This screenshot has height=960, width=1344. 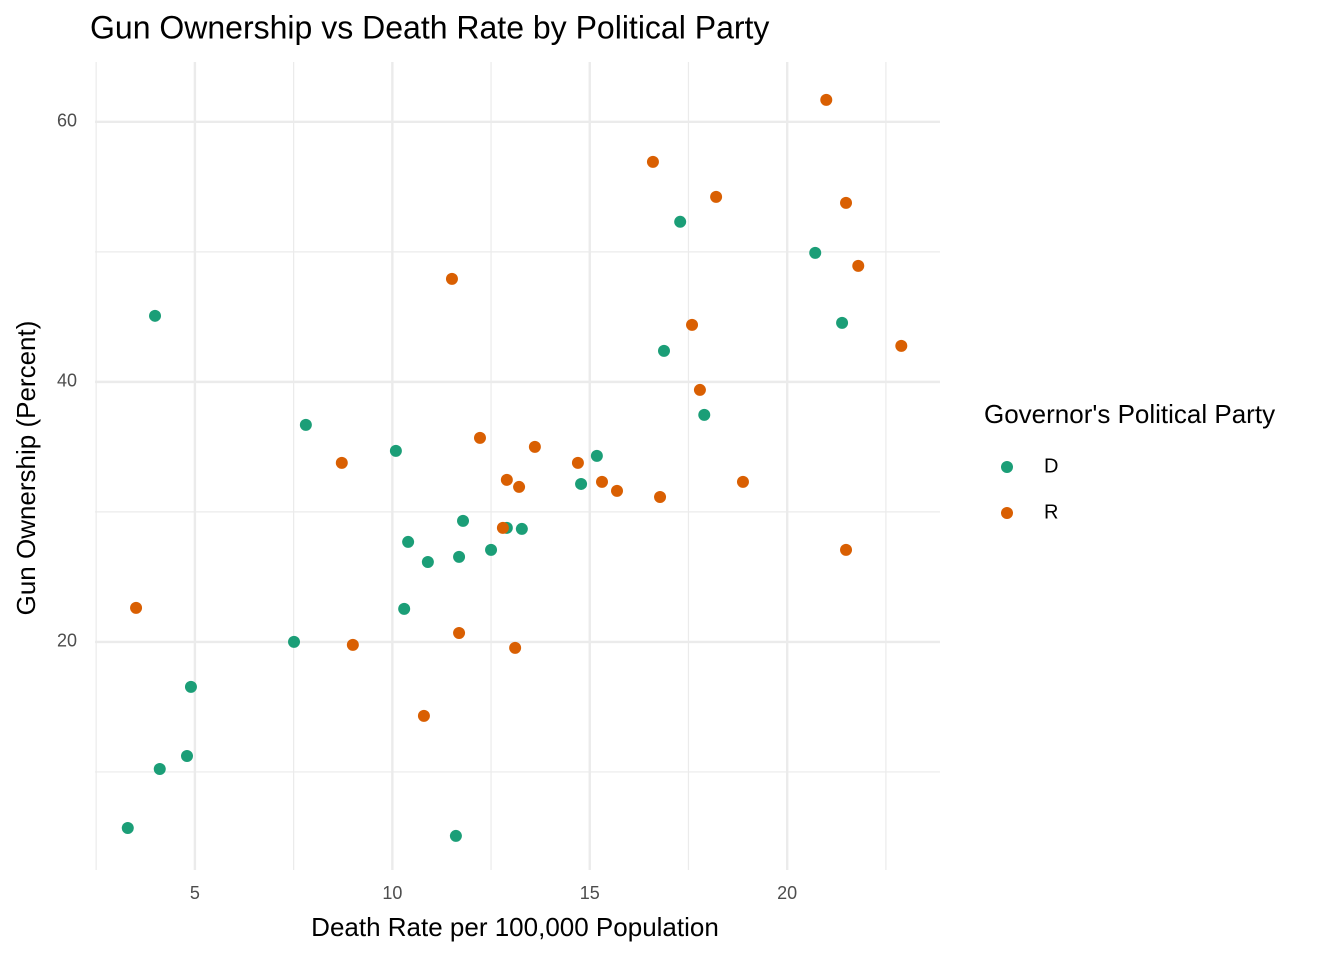 What do you see at coordinates (392, 893) in the screenshot?
I see `x-tick-label: 10` at bounding box center [392, 893].